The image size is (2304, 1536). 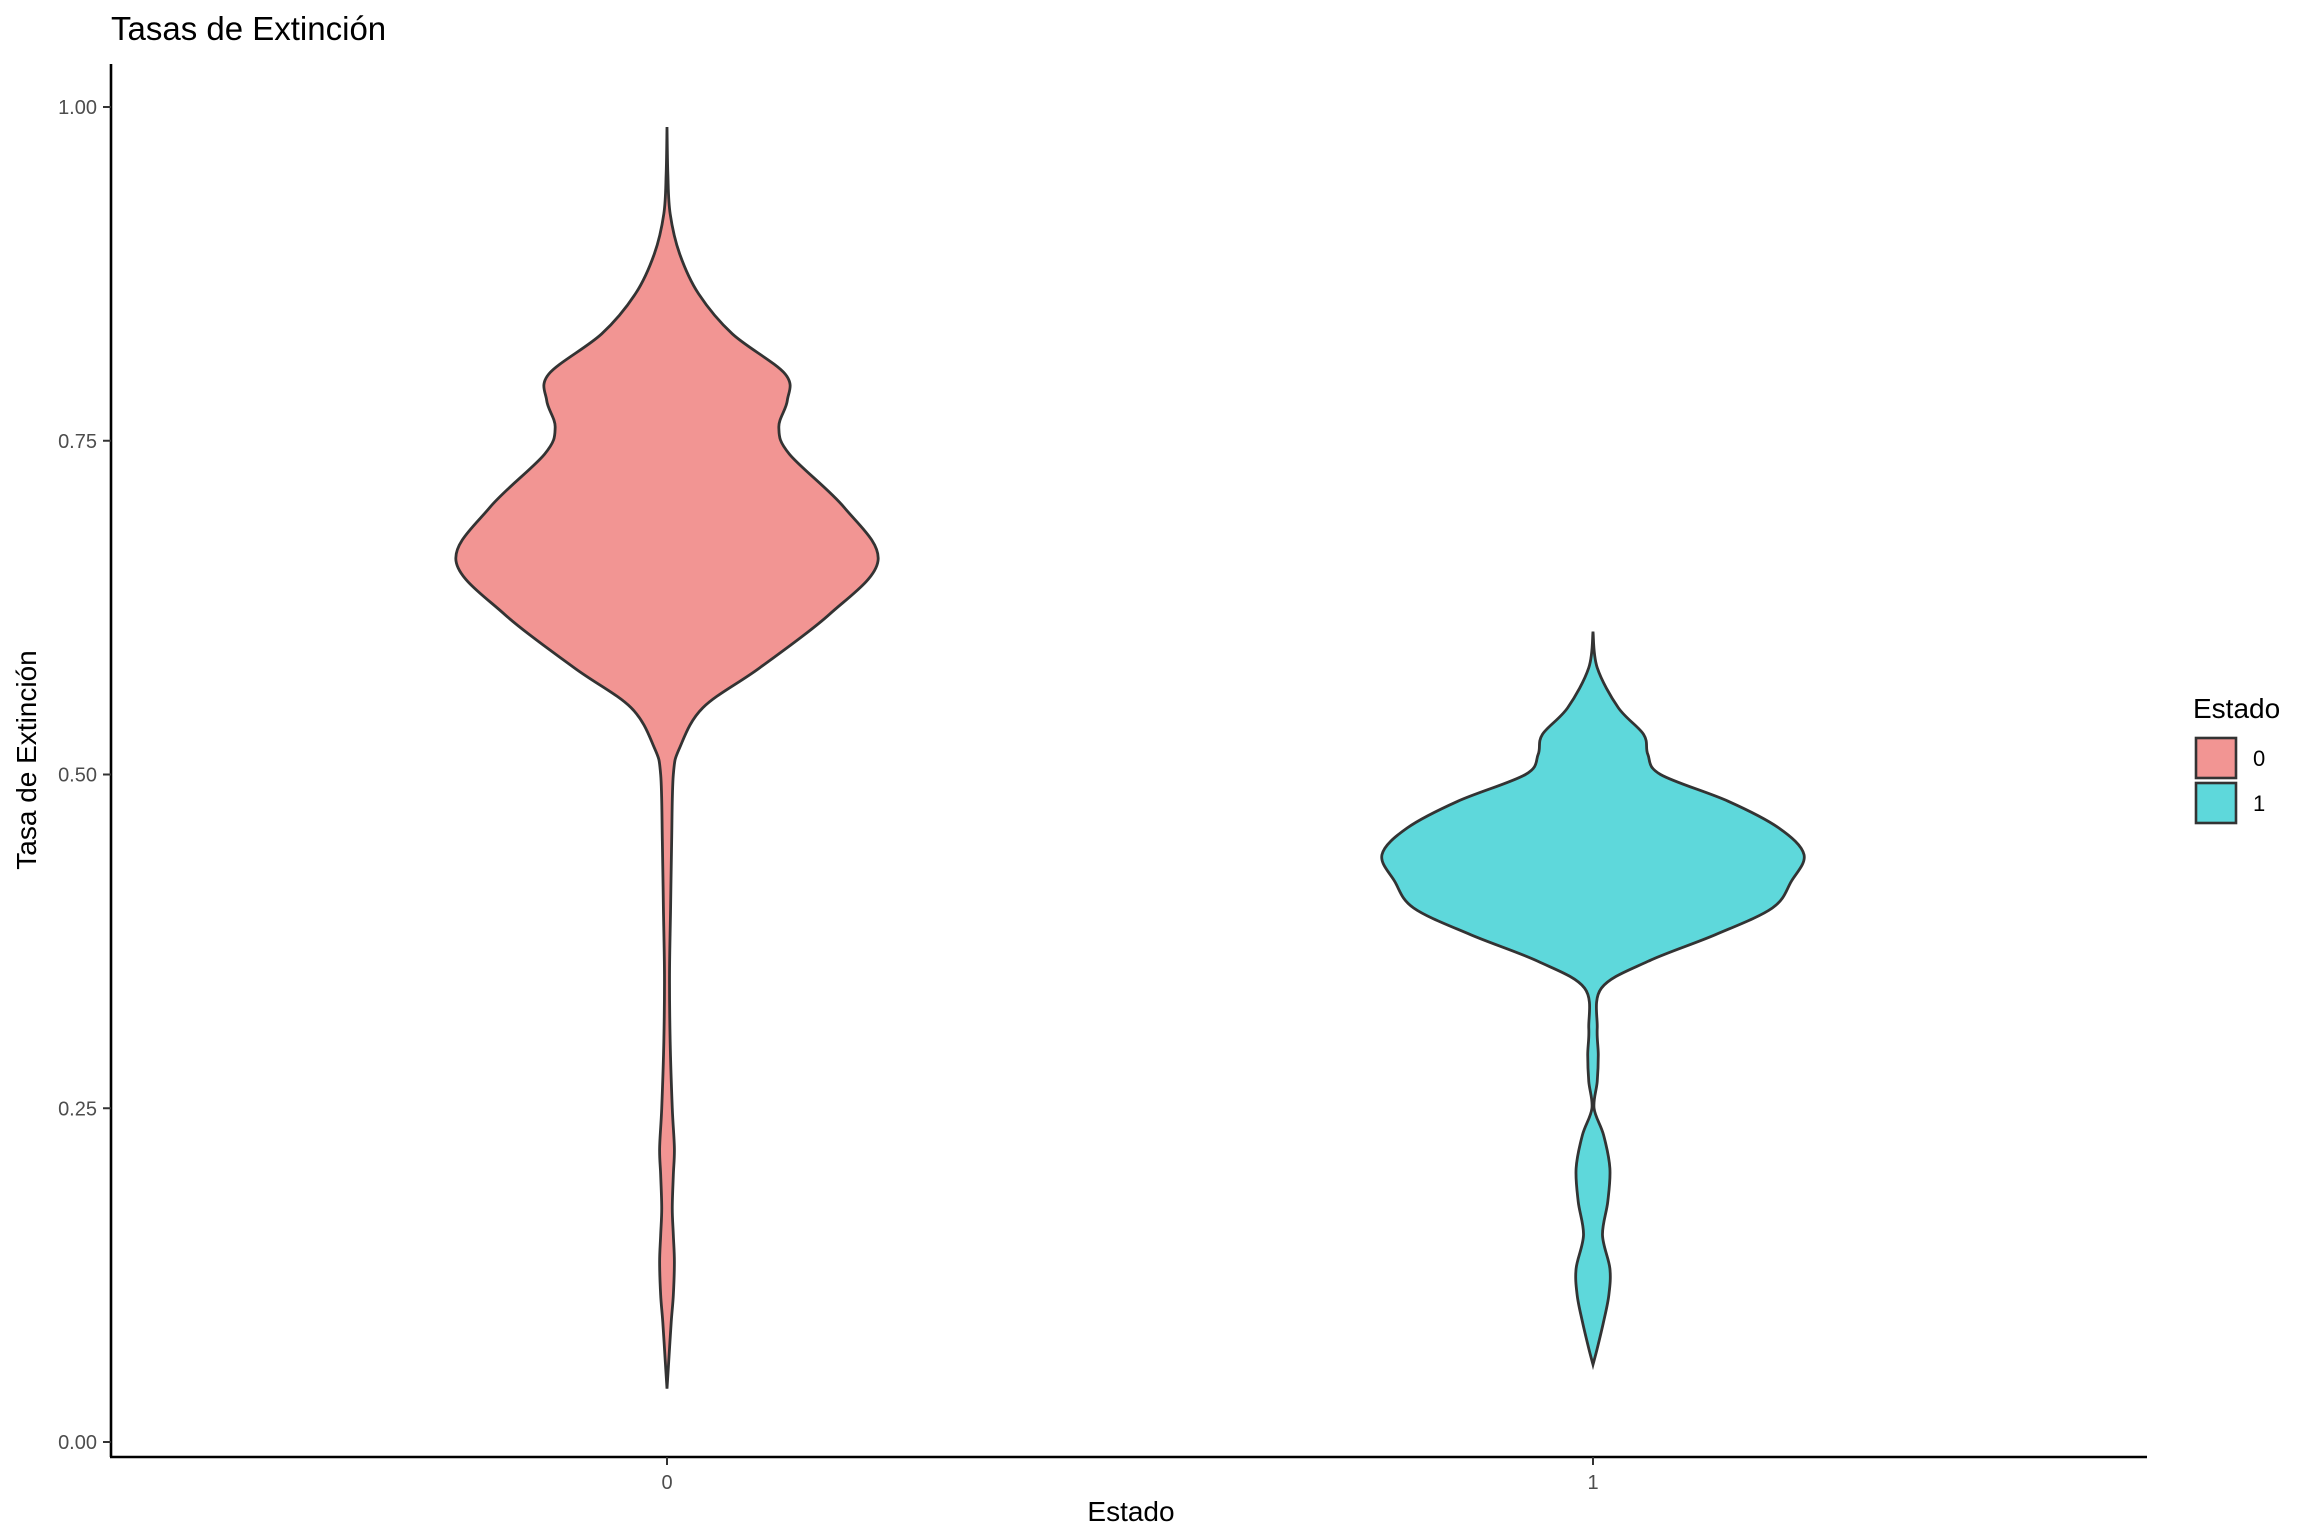 I want to click on legend-label-1: 1, so click(x=2259, y=803).